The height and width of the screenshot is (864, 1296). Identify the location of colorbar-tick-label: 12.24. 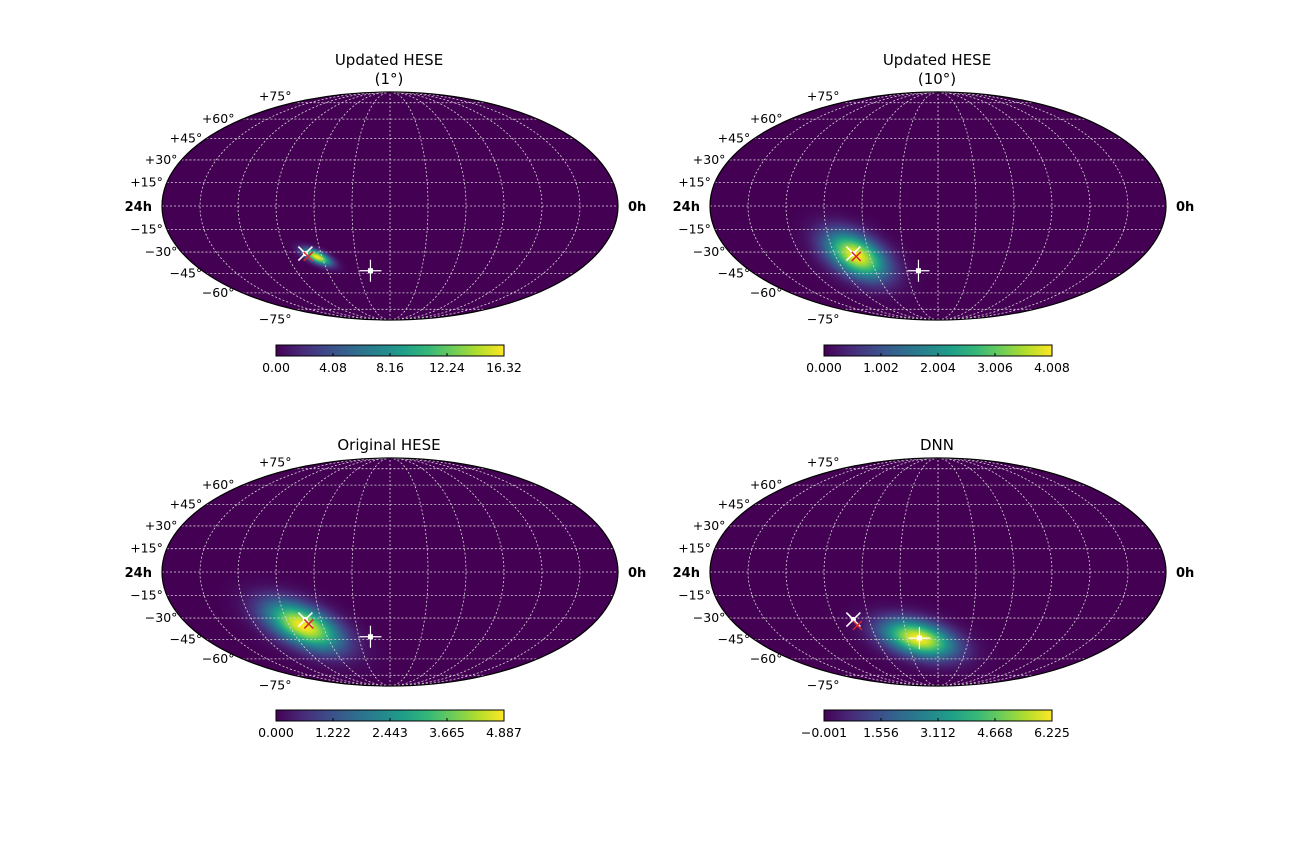
(447, 367).